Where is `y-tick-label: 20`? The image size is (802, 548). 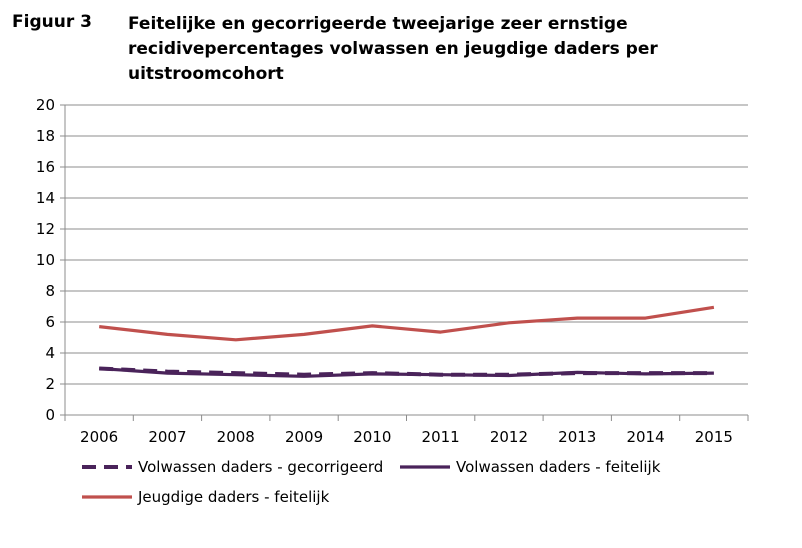 y-tick-label: 20 is located at coordinates (45, 105).